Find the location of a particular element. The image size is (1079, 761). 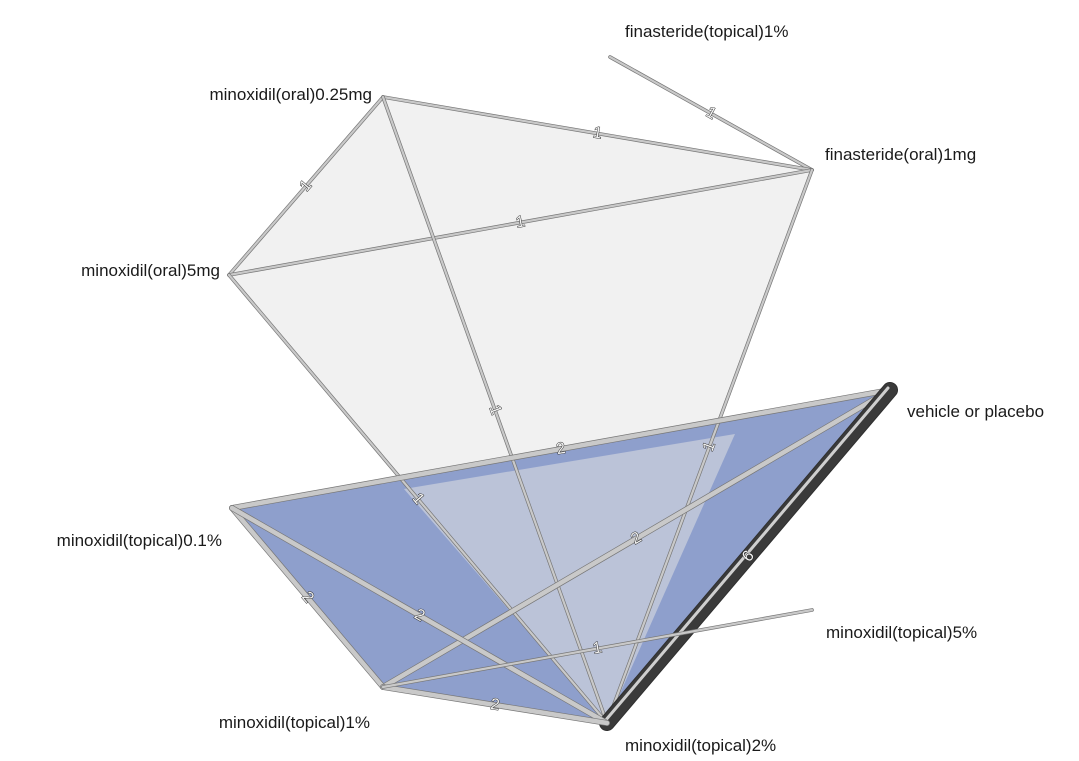

node-label-min_top01: minoxidil(topical)0.1% is located at coordinates (139, 540).